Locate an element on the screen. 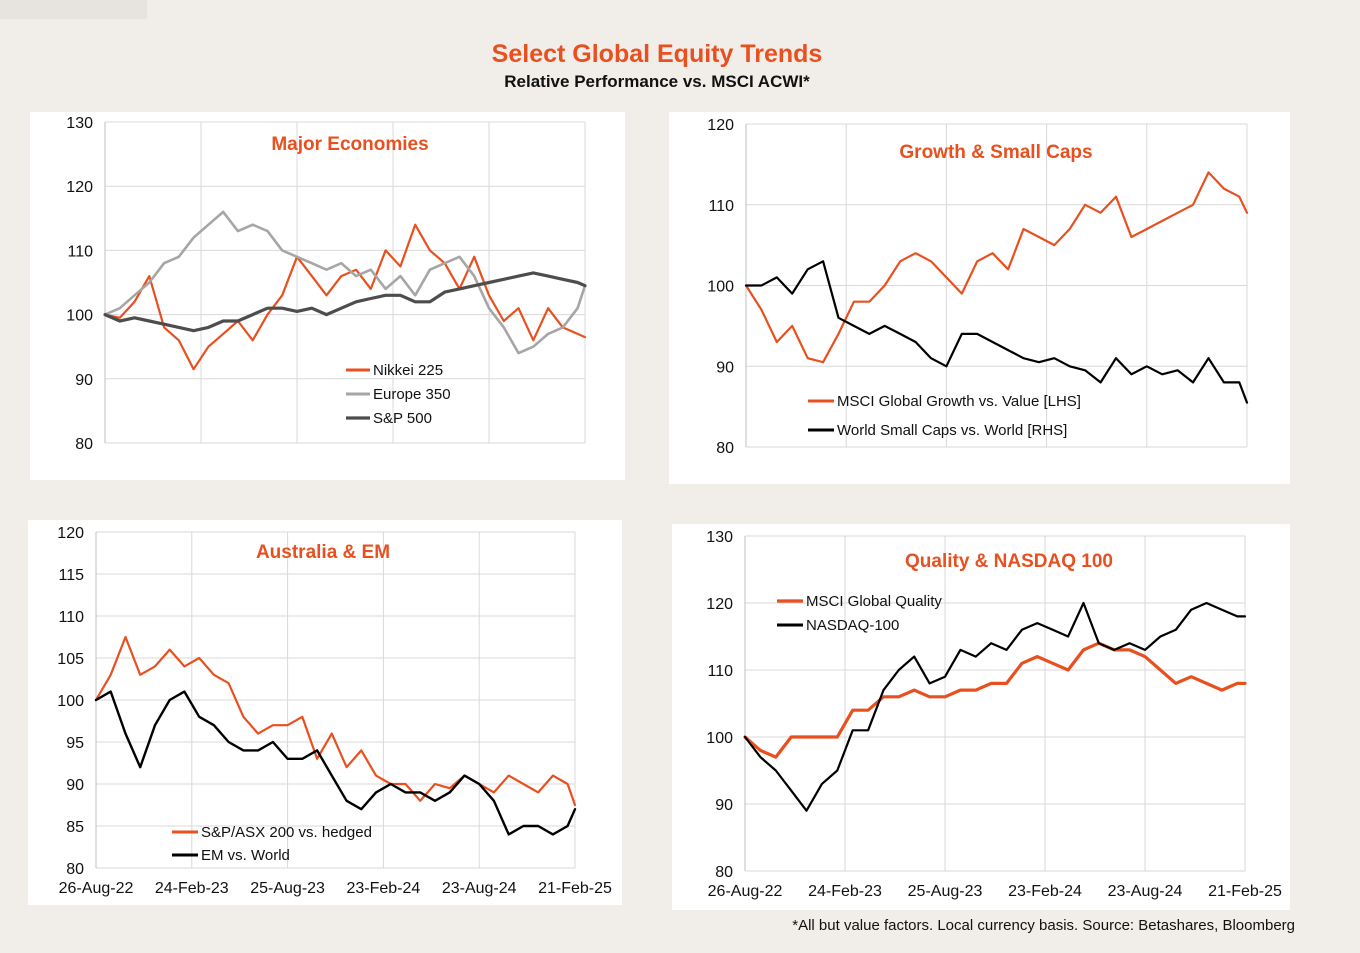  series-line-world-small-caps-vs-world-rhs is located at coordinates (996, 332).